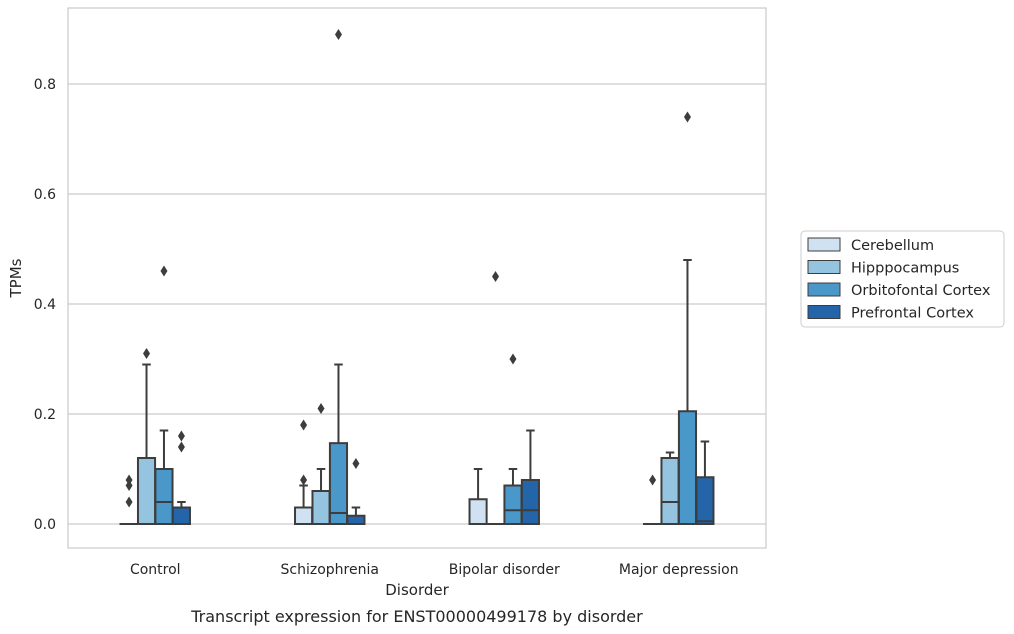 Image resolution: width=1014 pixels, height=634 pixels. I want to click on legend-label: Cerebellum, so click(892, 246).